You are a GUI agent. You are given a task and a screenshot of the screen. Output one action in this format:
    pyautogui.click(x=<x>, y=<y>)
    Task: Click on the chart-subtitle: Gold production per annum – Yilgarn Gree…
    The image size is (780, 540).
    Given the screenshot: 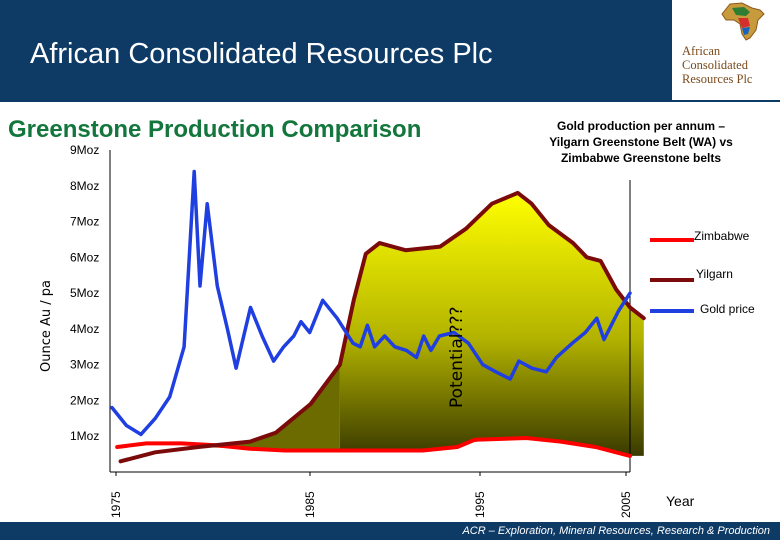 What is the action you would take?
    pyautogui.click(x=641, y=147)
    